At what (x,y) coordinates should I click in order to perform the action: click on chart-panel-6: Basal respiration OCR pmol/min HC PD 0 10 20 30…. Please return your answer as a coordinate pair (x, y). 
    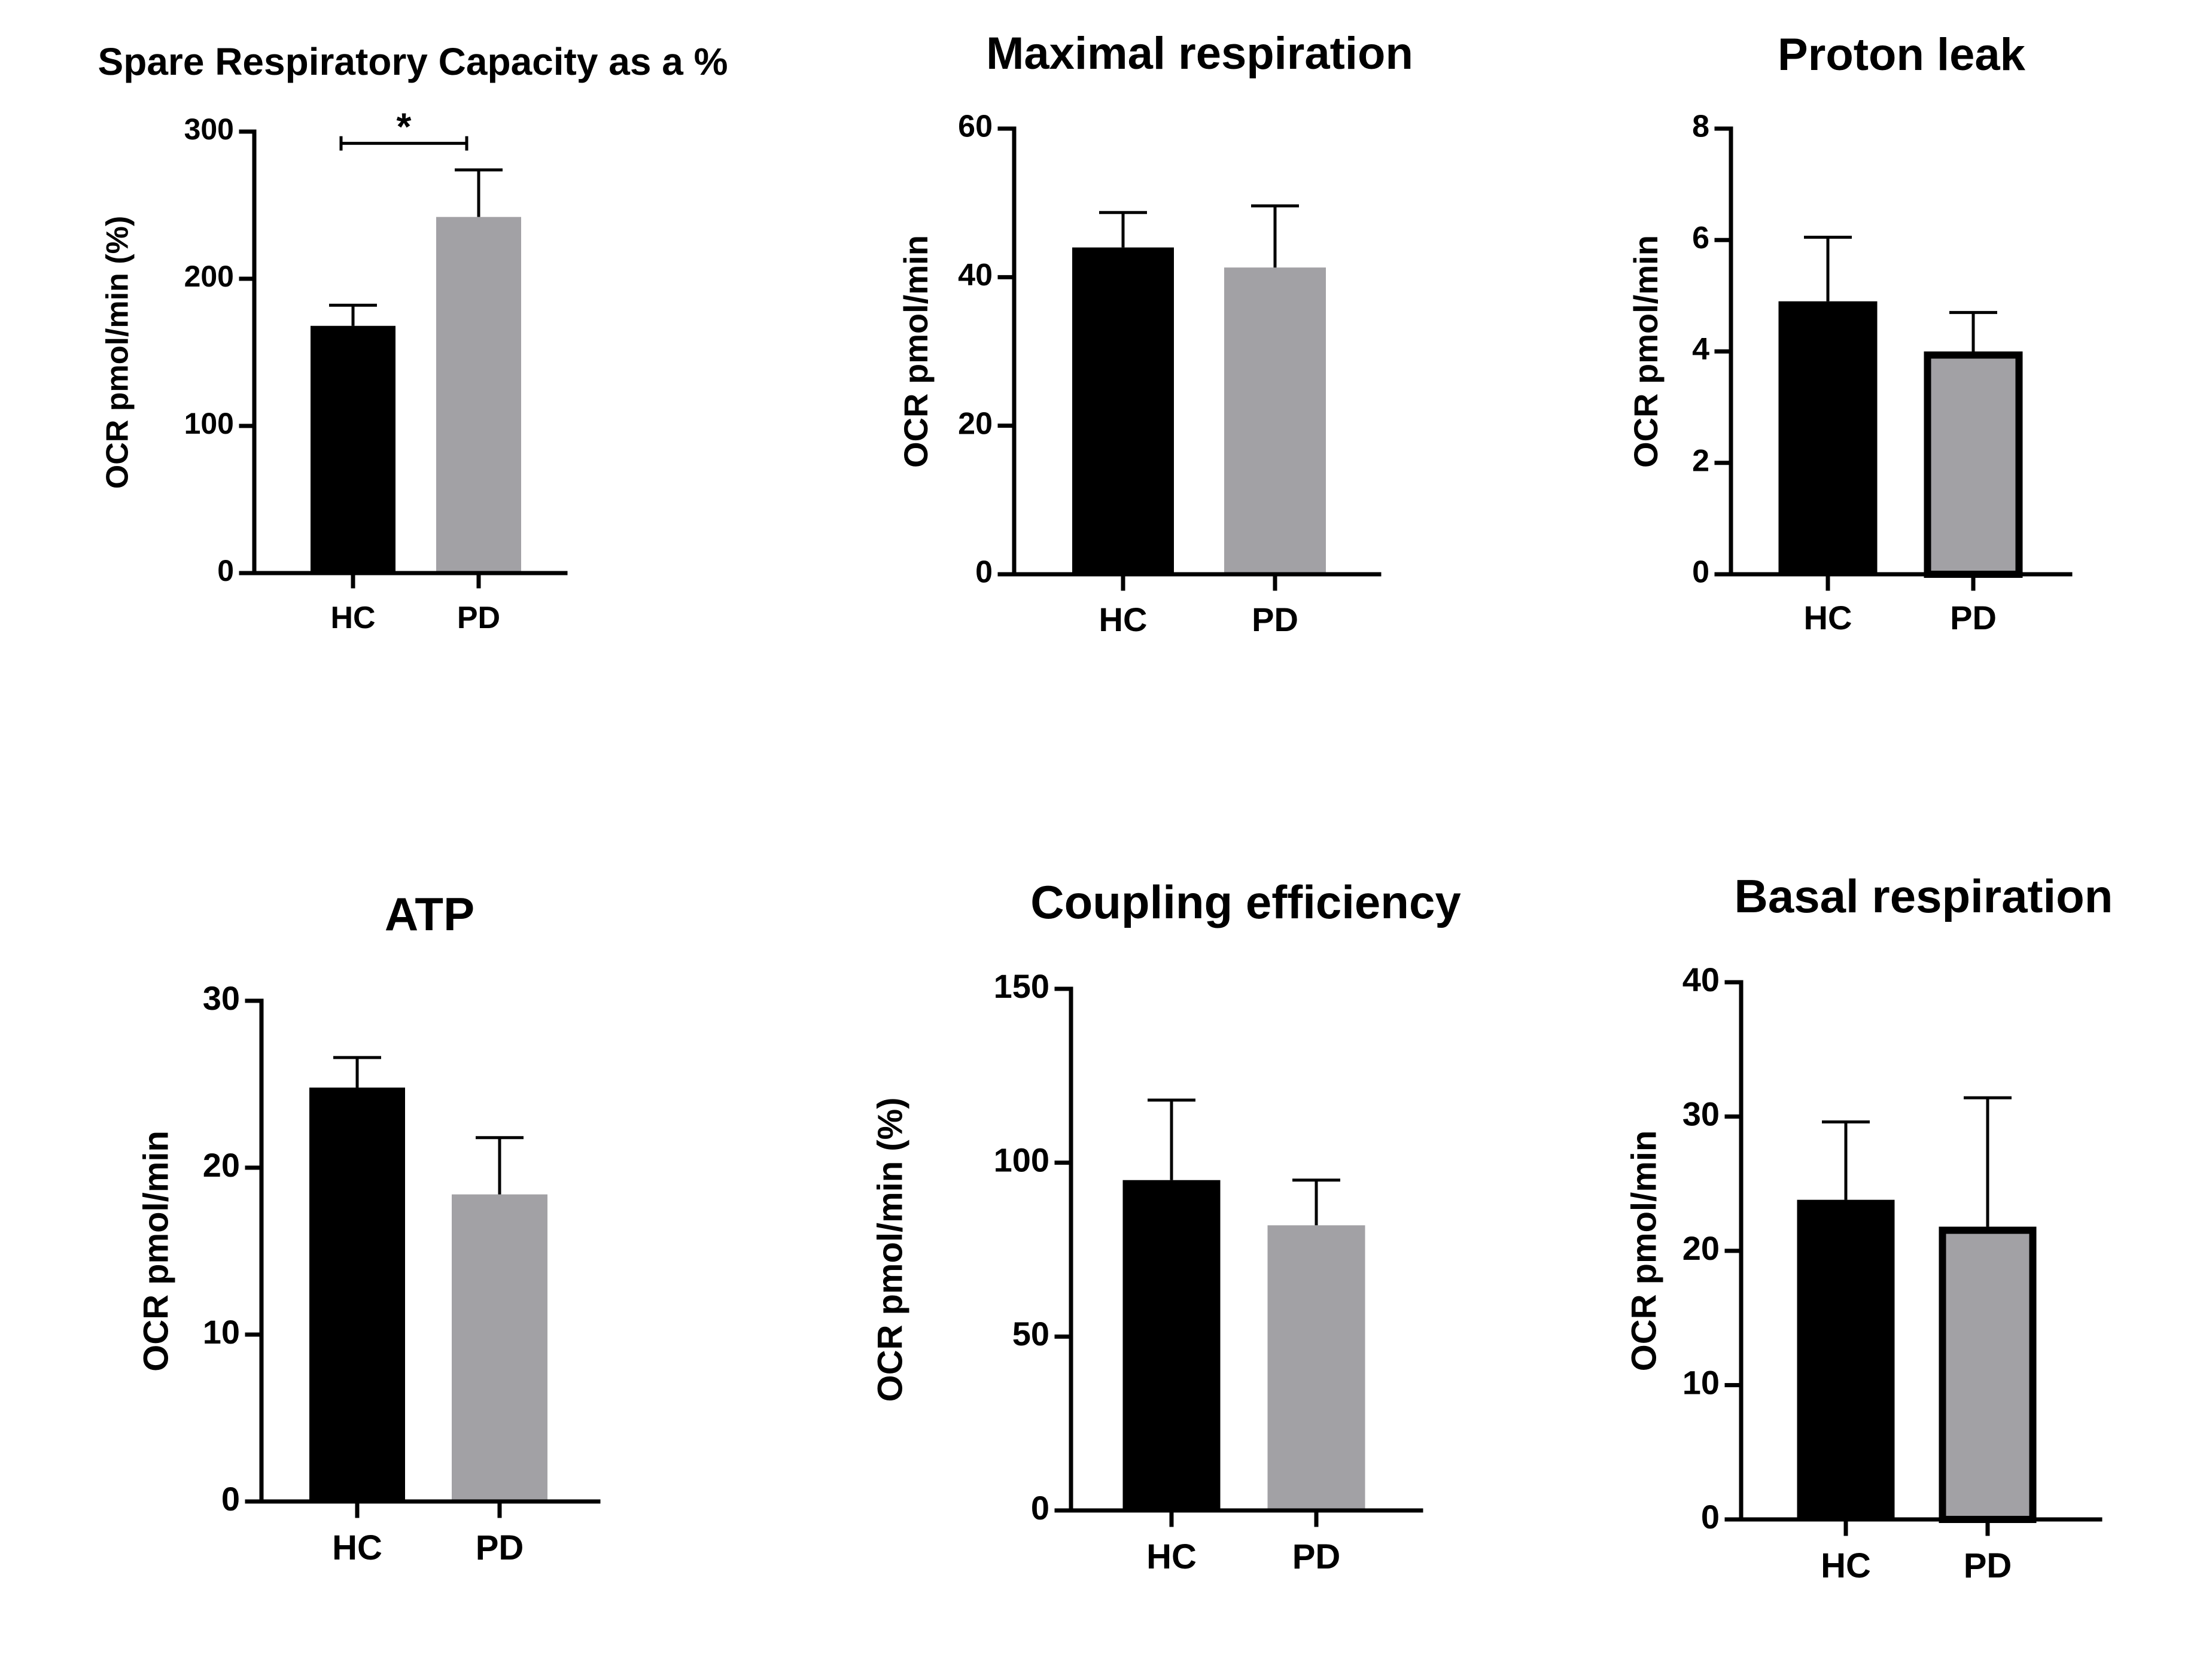
    Looking at the image, I should click on (1868, 1227).